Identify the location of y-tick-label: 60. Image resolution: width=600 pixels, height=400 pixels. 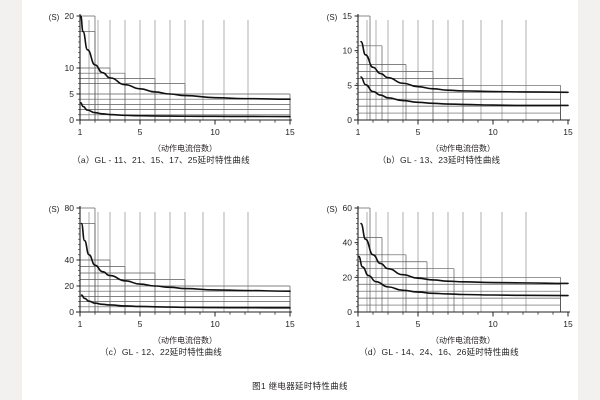
(348, 208).